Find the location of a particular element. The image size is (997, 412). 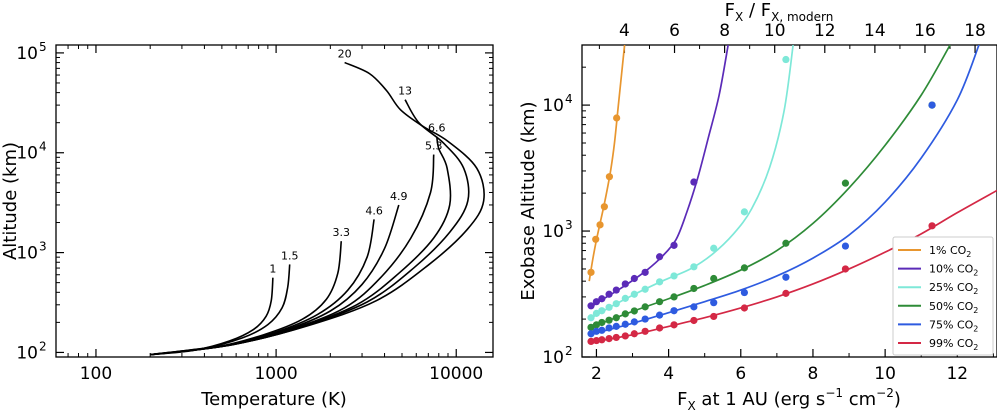

left-x-tick-label: 1000 is located at coordinates (275, 374).